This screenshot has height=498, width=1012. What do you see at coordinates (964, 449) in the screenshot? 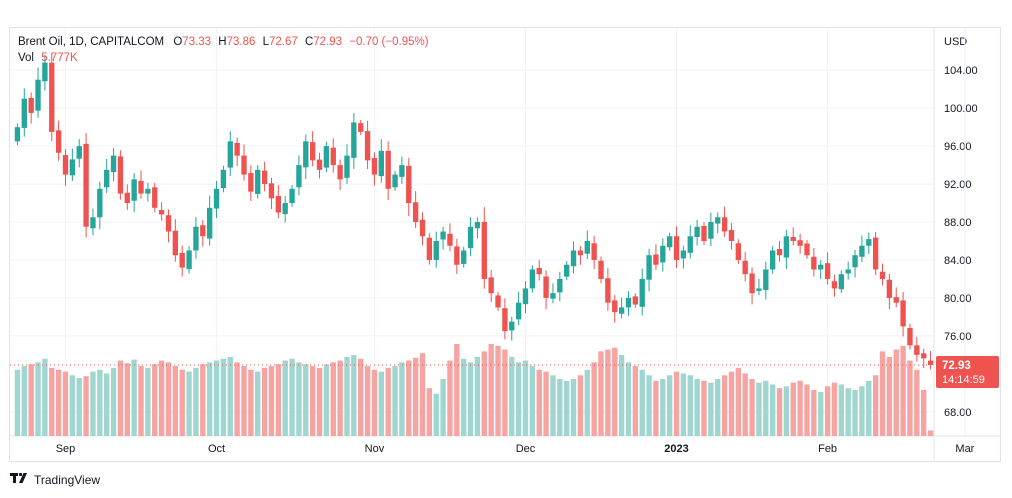
I see `x-tick-label: Mar` at bounding box center [964, 449].